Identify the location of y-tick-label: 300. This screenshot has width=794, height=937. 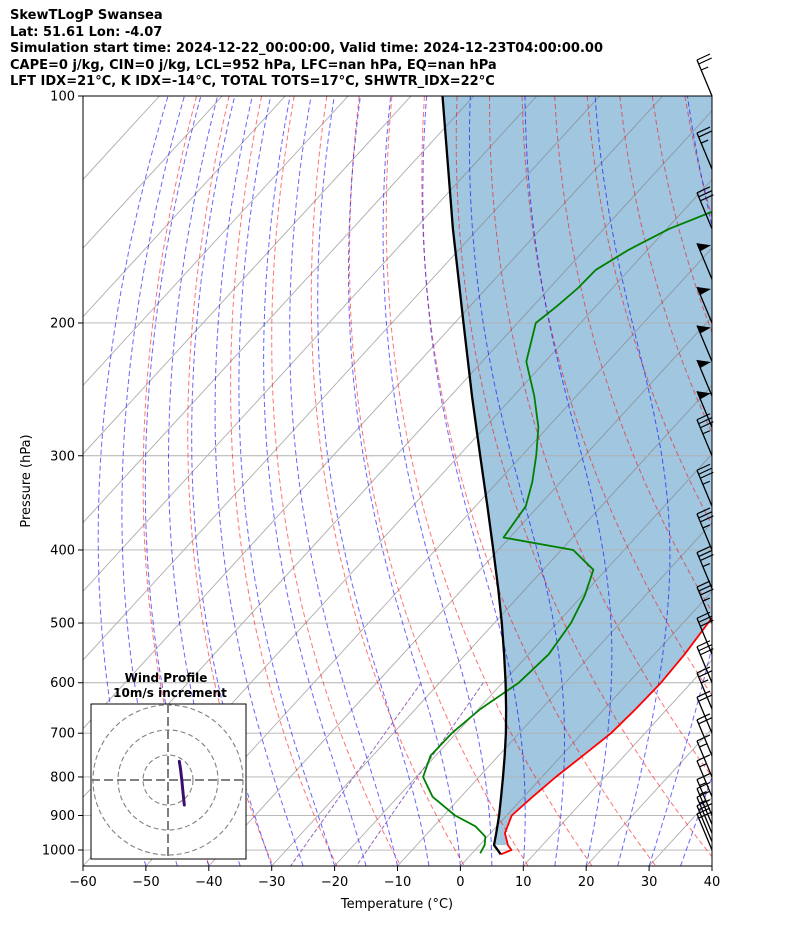
(62, 456).